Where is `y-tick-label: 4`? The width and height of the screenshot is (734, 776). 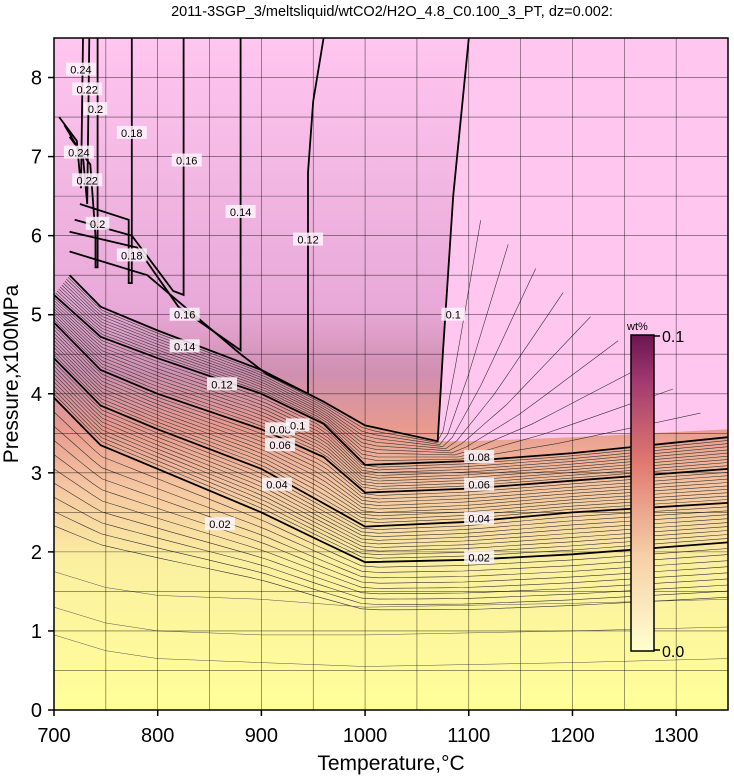 y-tick-label: 4 is located at coordinates (36, 395).